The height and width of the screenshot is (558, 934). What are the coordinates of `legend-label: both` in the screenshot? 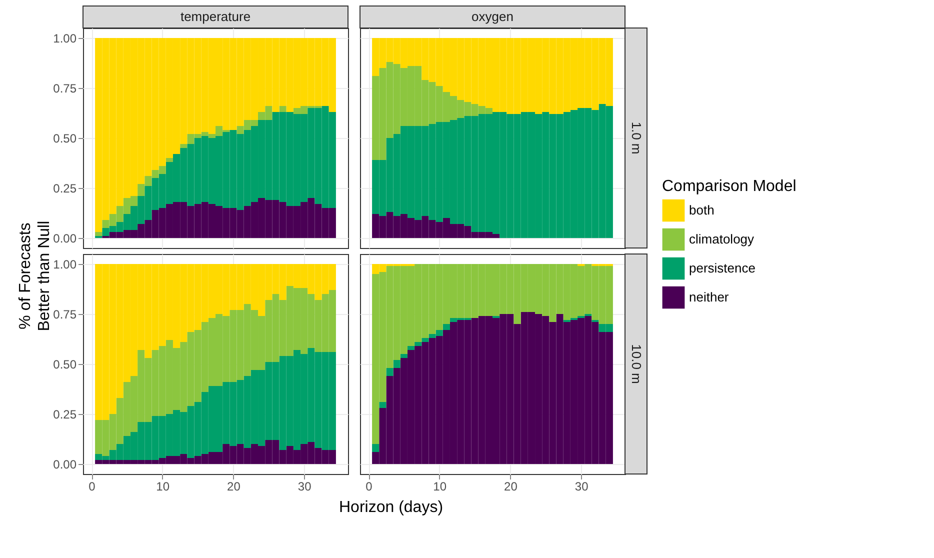 It's located at (701, 210).